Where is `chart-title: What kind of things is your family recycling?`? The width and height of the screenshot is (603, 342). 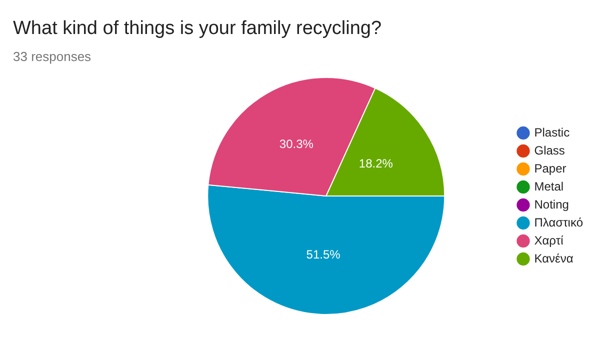
chart-title: What kind of things is your family recycling? is located at coordinates (197, 29).